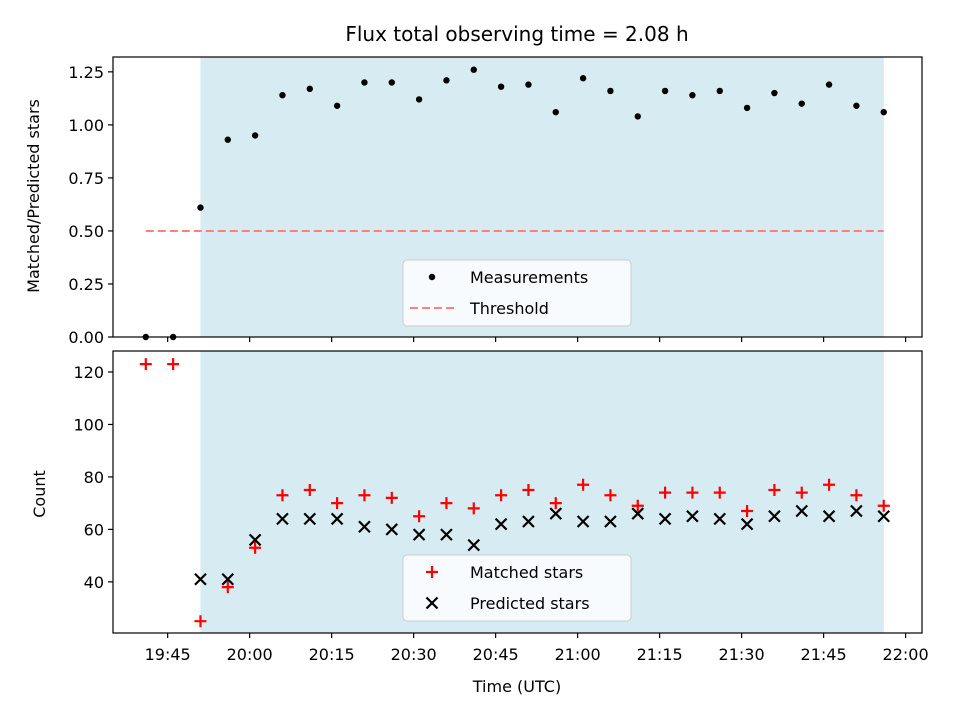  What do you see at coordinates (660, 654) in the screenshot?
I see `x-tick-label: 21:15` at bounding box center [660, 654].